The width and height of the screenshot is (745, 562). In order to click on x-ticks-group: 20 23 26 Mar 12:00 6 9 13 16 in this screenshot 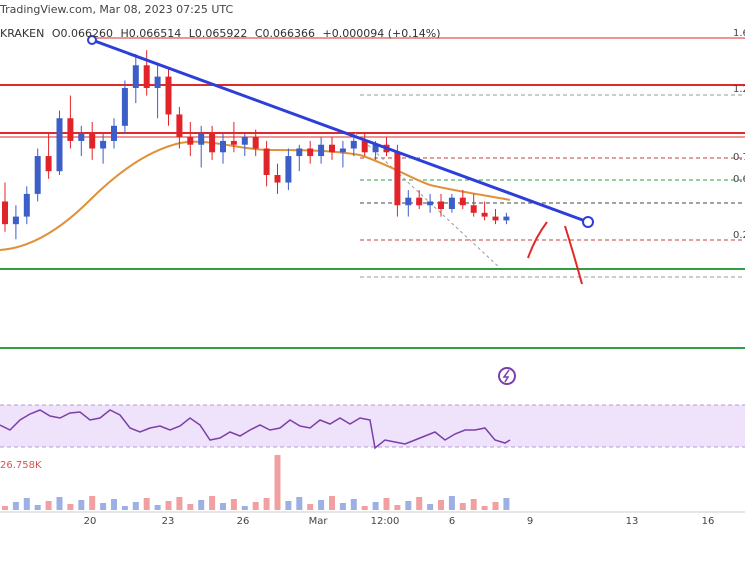, I will do `click(399, 521)`.